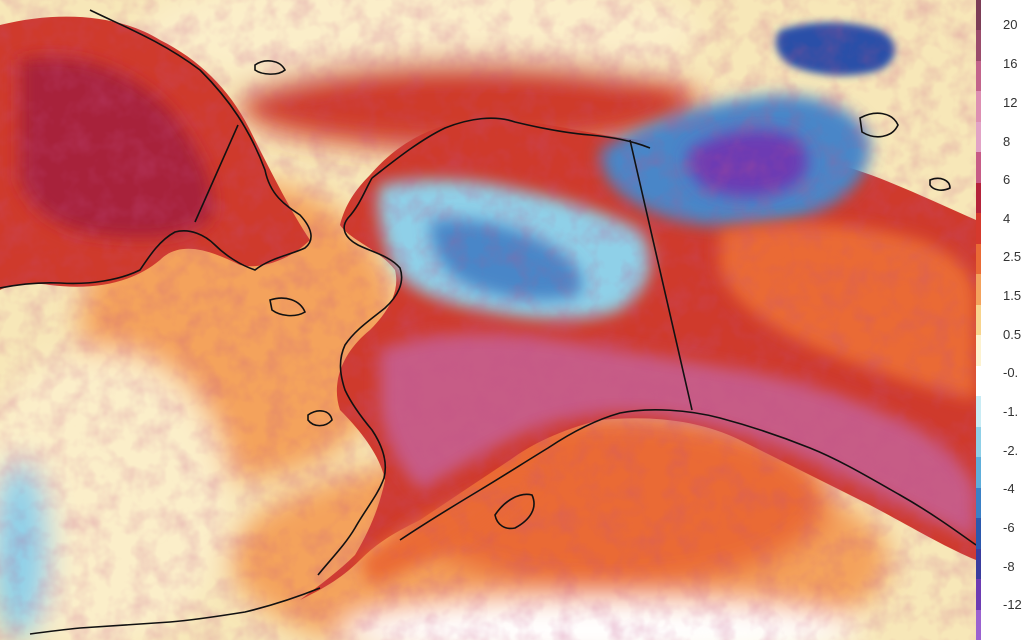  What do you see at coordinates (1012, 604) in the screenshot?
I see `legend-label: -12` at bounding box center [1012, 604].